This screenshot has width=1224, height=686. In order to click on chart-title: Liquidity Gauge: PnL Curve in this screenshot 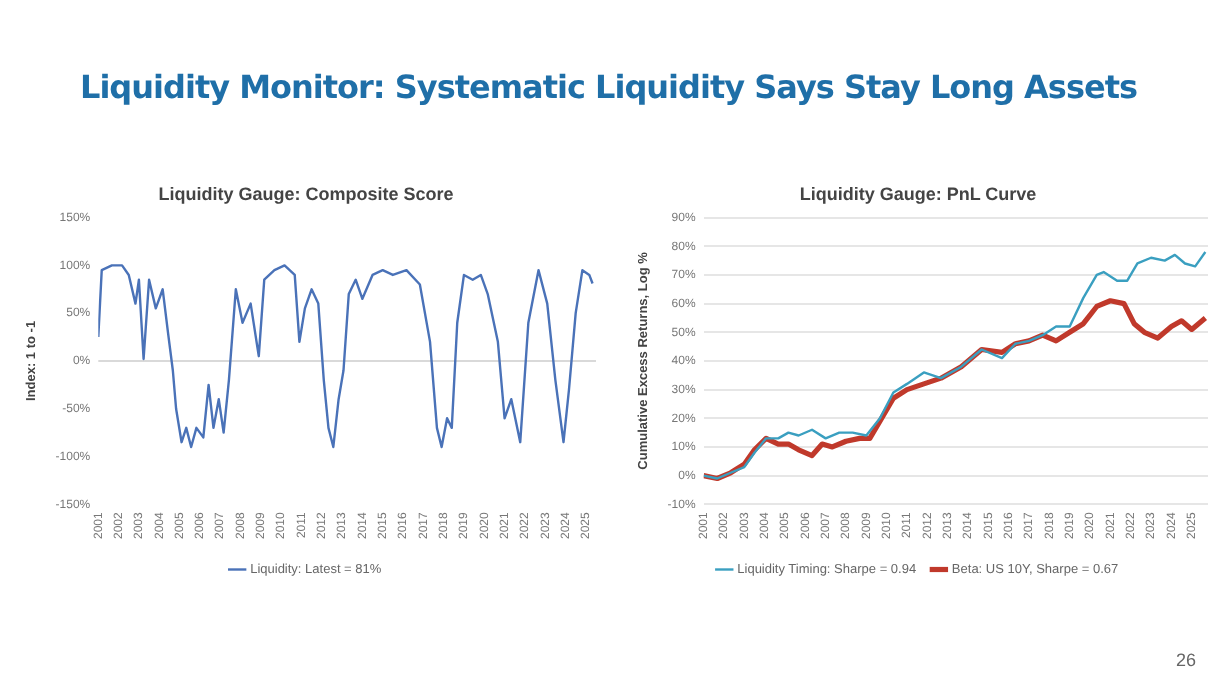, I will do `click(918, 193)`.